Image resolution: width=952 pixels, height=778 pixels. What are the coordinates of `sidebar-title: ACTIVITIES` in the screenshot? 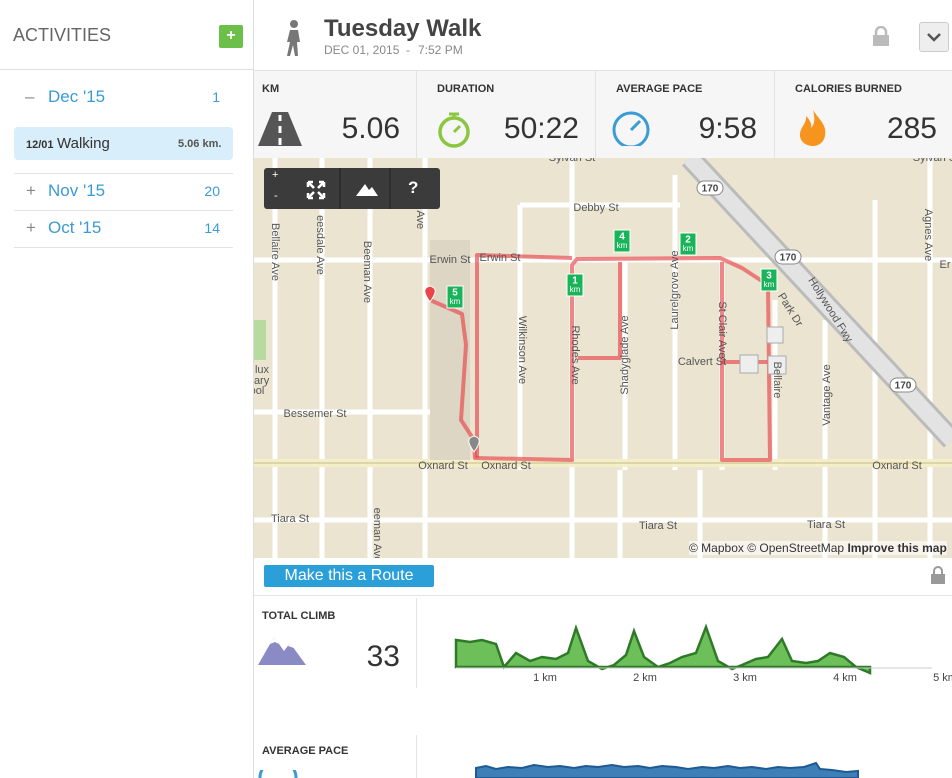 It's located at (62, 35).